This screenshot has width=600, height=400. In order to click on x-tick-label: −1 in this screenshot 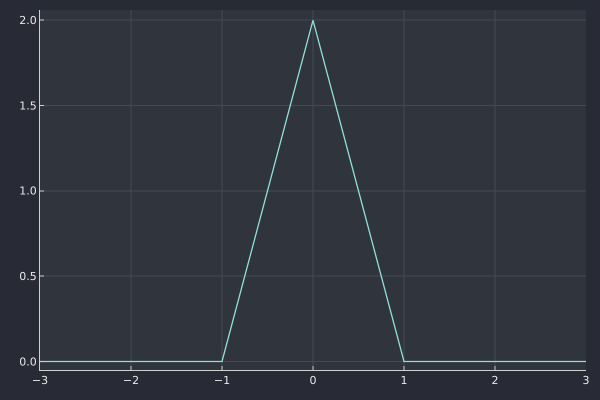, I will do `click(222, 381)`.